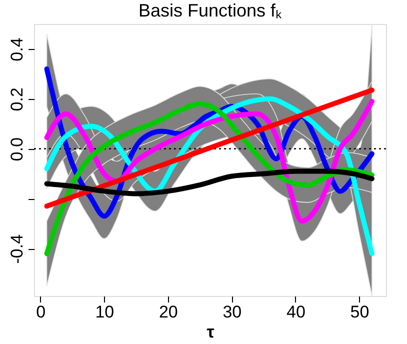  Describe the element at coordinates (17, 249) in the screenshot. I see `y-tick-label: -0.4` at that location.